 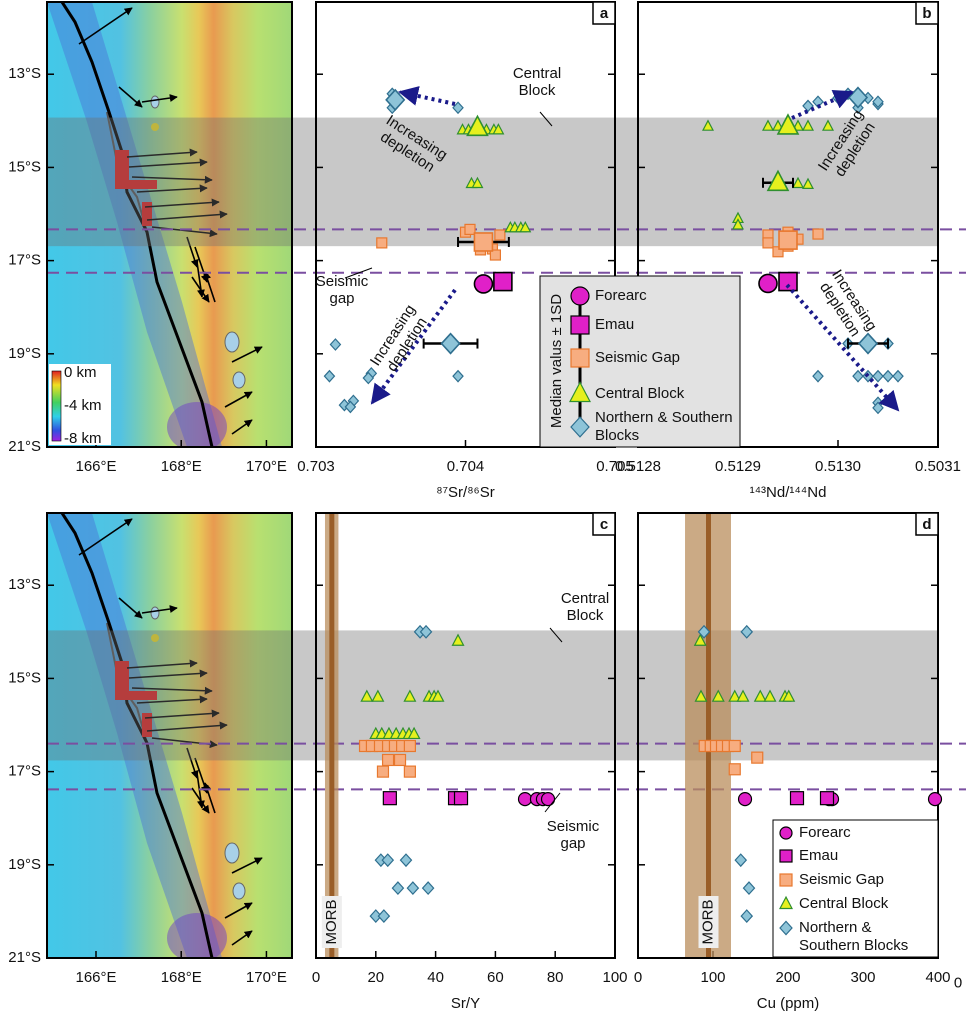 What do you see at coordinates (24, 584) in the screenshot?
I see `y-tick-label: 13°S` at bounding box center [24, 584].